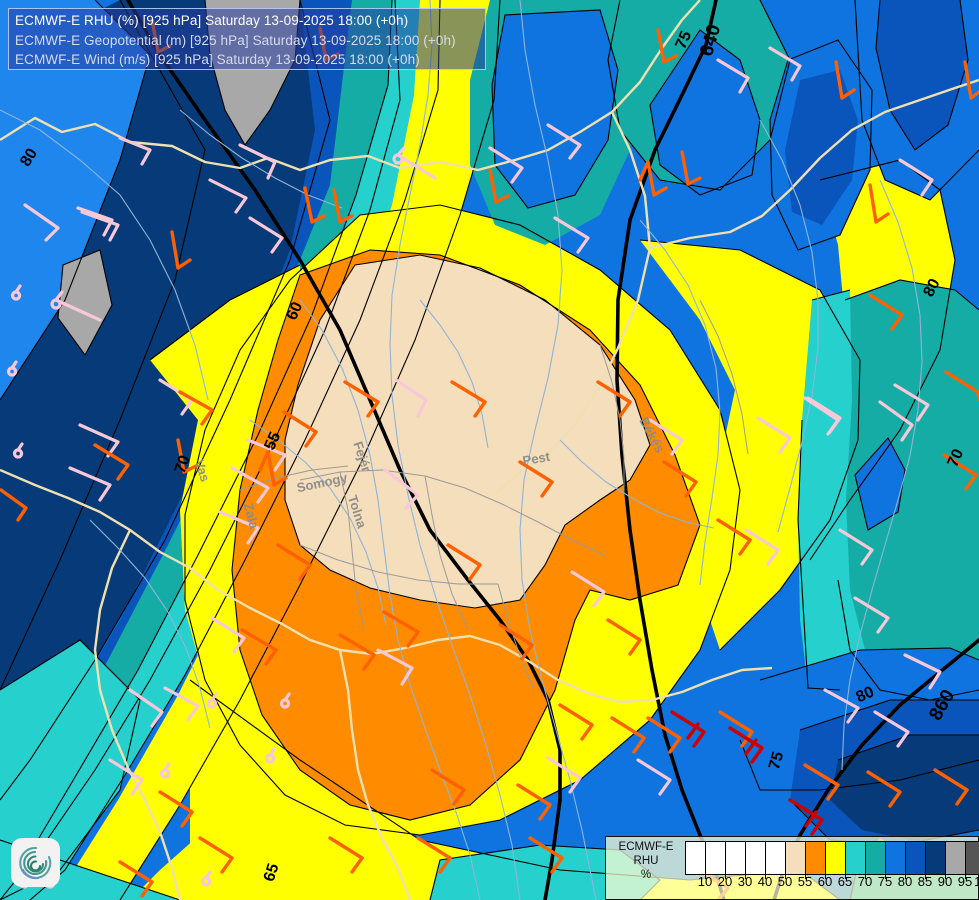 This screenshot has width=979, height=900. I want to click on county-label-zala: Zala, so click(251, 516).